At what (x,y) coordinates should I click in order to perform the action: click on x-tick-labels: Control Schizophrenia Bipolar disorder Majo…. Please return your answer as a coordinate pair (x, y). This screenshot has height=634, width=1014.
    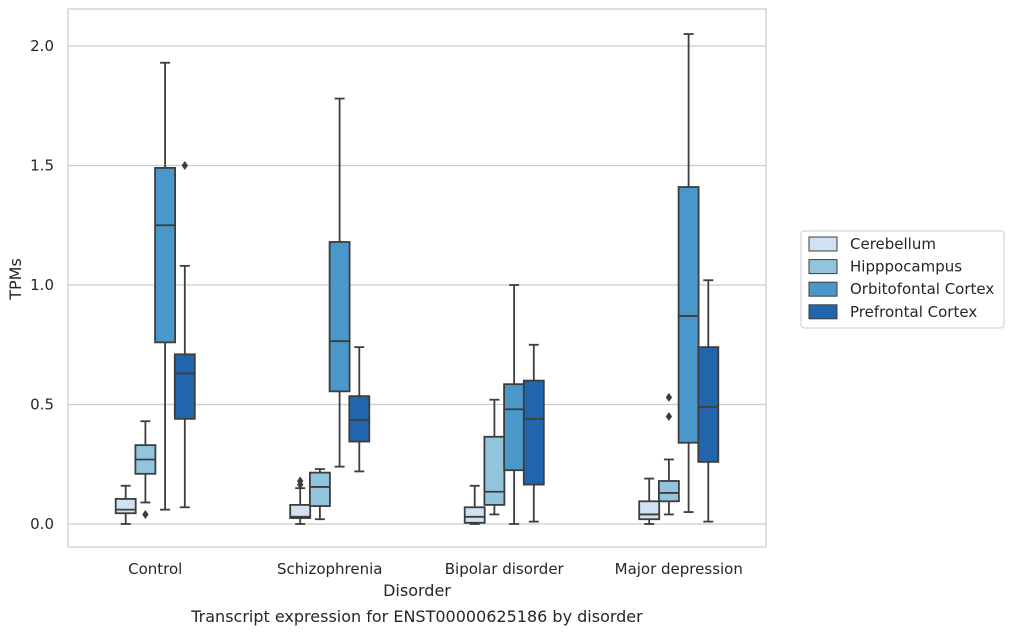
    Looking at the image, I should click on (435, 569).